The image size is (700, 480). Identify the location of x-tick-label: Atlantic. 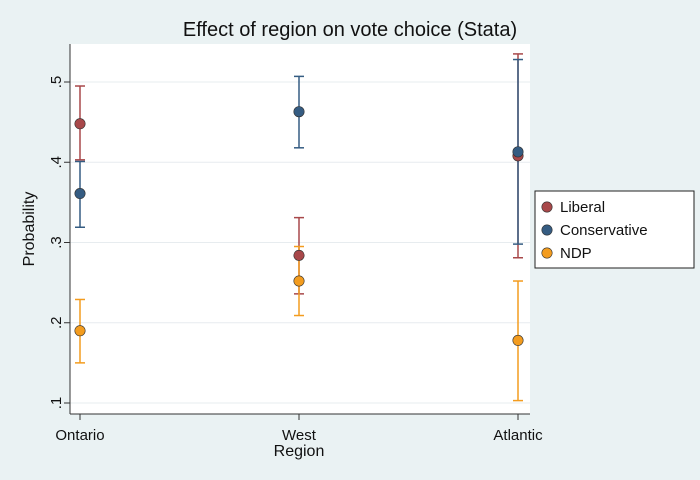
(518, 435).